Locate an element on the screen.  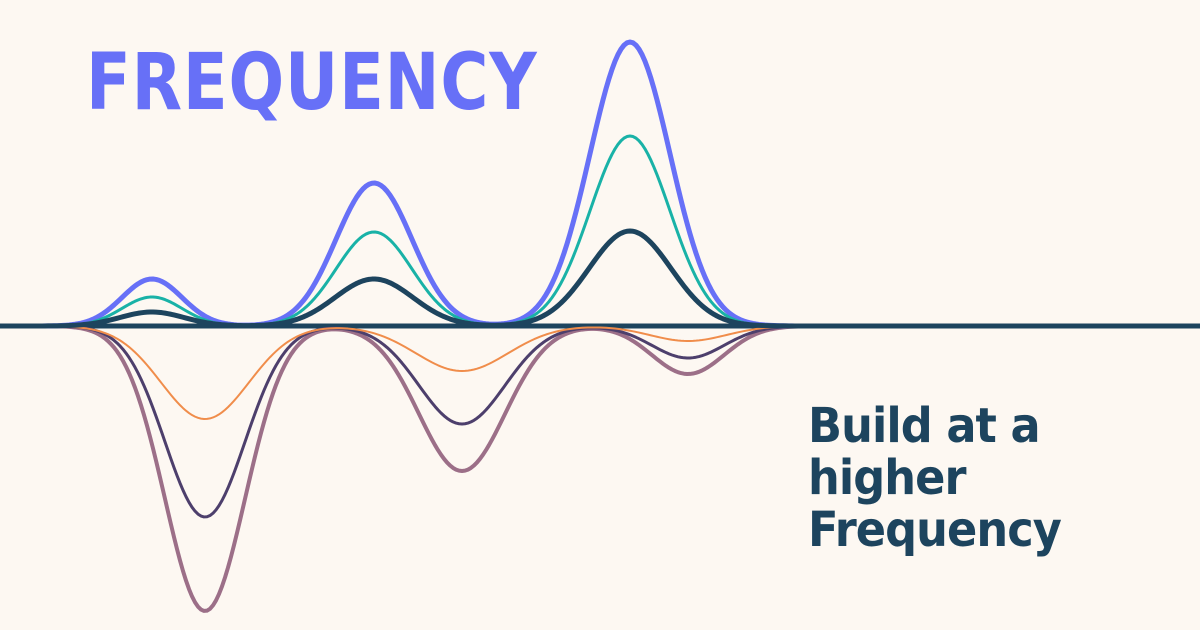
tagline-line-2: higher is located at coordinates (887, 478).